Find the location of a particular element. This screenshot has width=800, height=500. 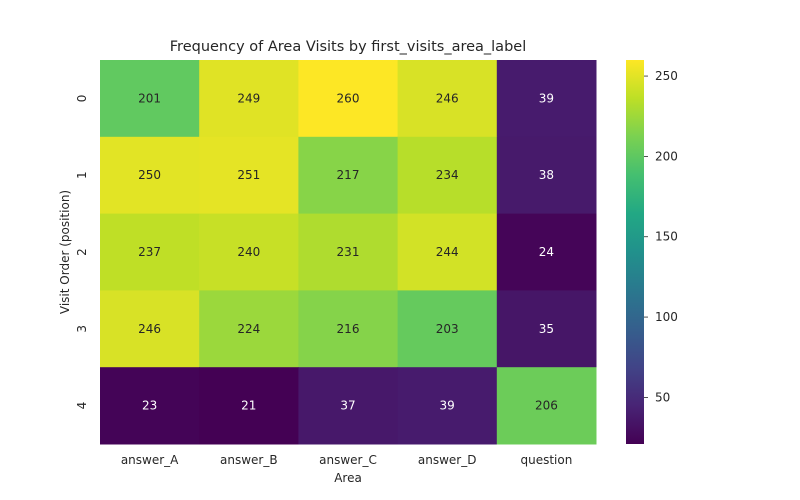

cell-value-label: 35 is located at coordinates (546, 329).